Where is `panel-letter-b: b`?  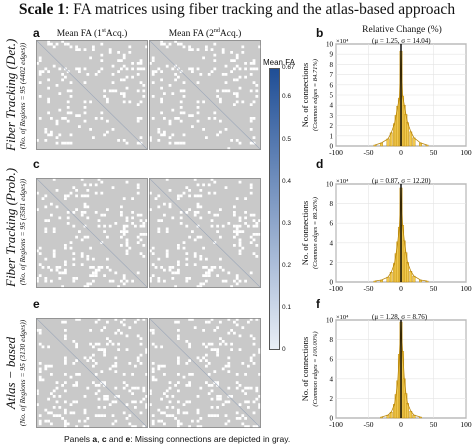 panel-letter-b: b is located at coordinates (320, 33).